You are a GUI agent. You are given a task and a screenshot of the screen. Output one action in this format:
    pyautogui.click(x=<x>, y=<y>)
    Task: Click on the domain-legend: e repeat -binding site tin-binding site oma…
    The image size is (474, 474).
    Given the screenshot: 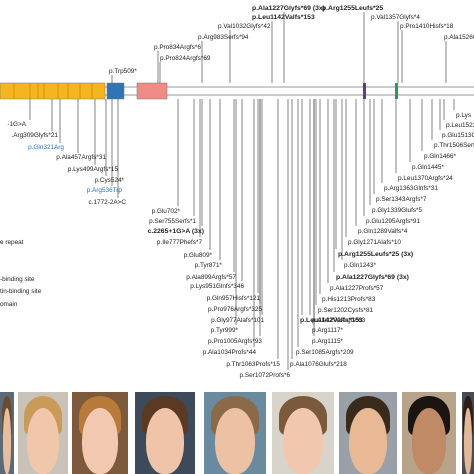 What is the action you would take?
    pyautogui.click(x=21, y=273)
    